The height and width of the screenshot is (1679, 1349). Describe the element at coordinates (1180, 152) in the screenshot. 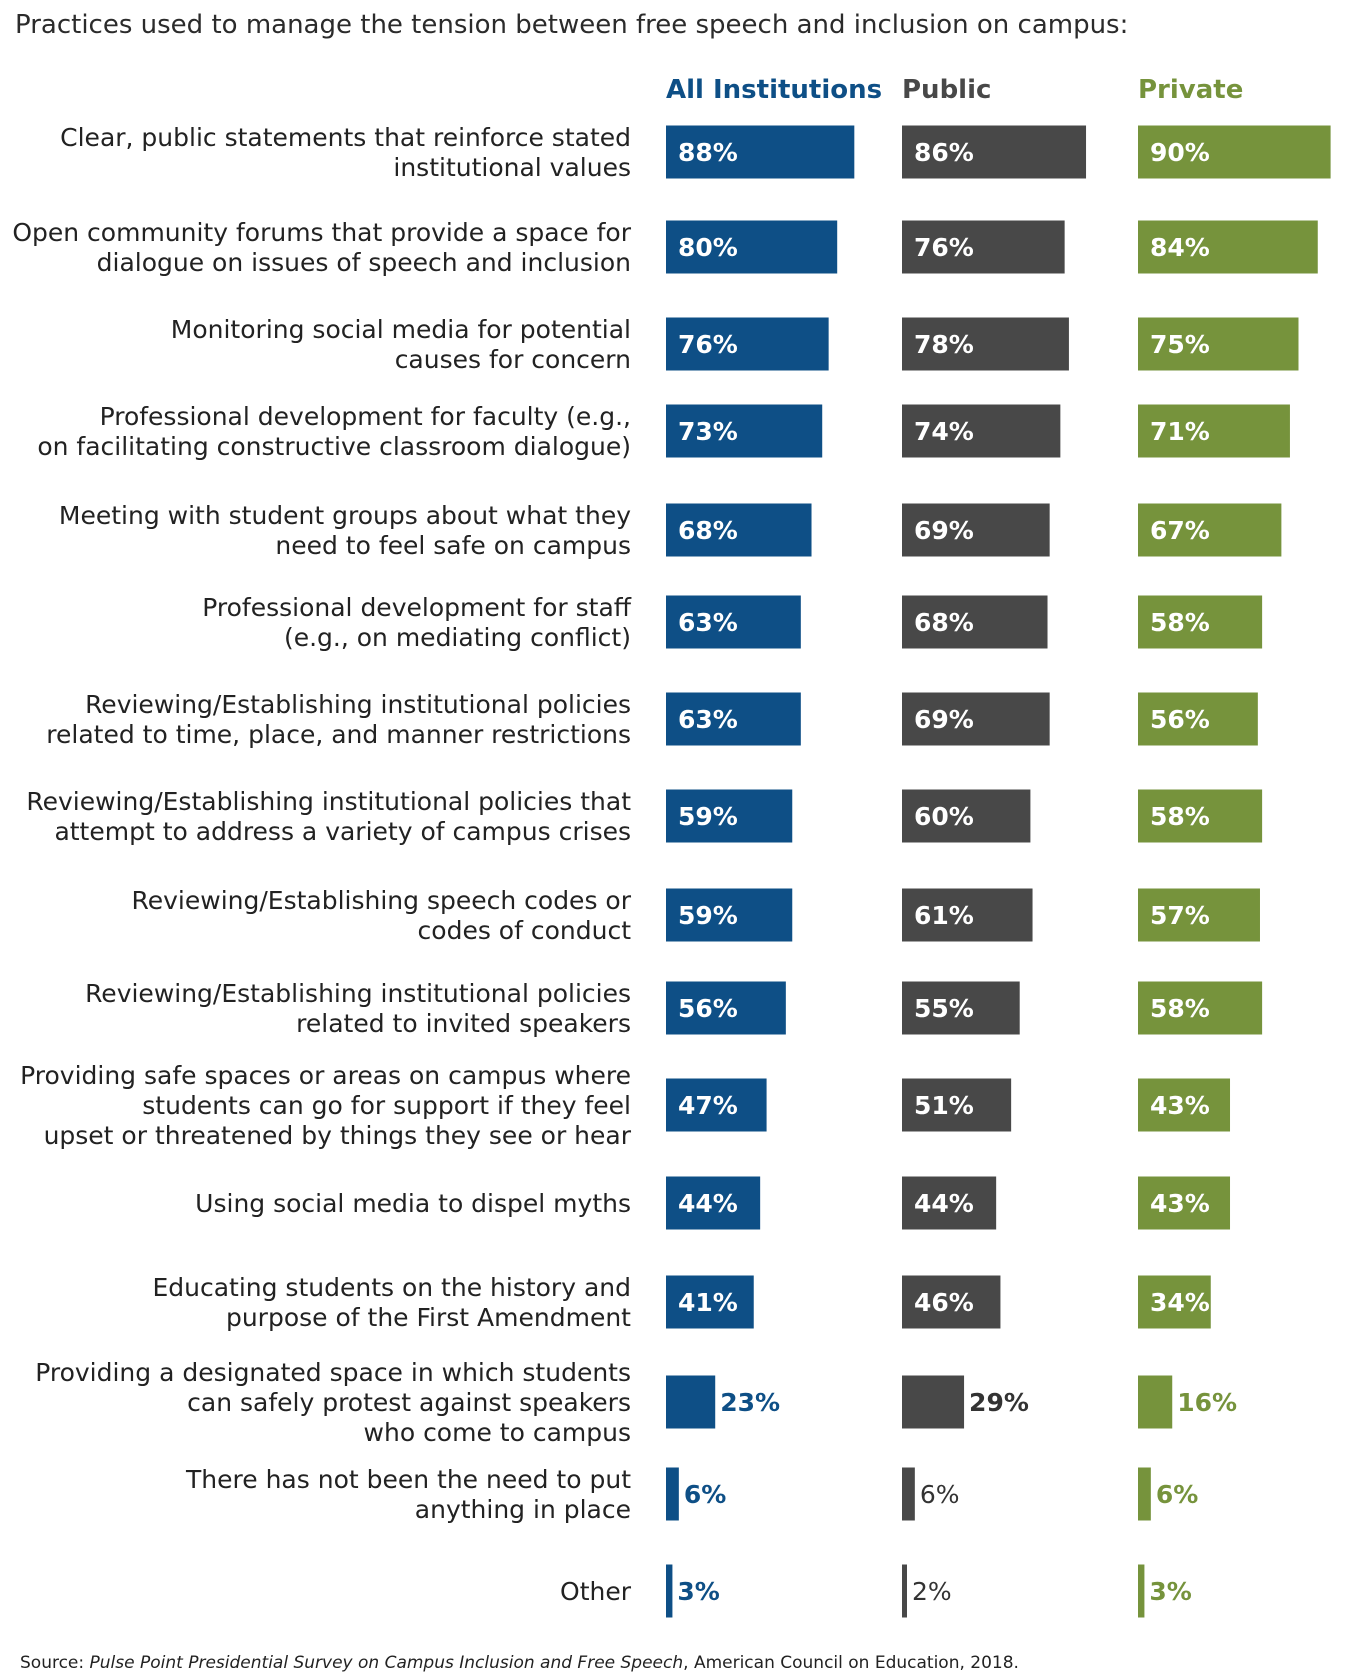

I see `data-label: 90%` at that location.